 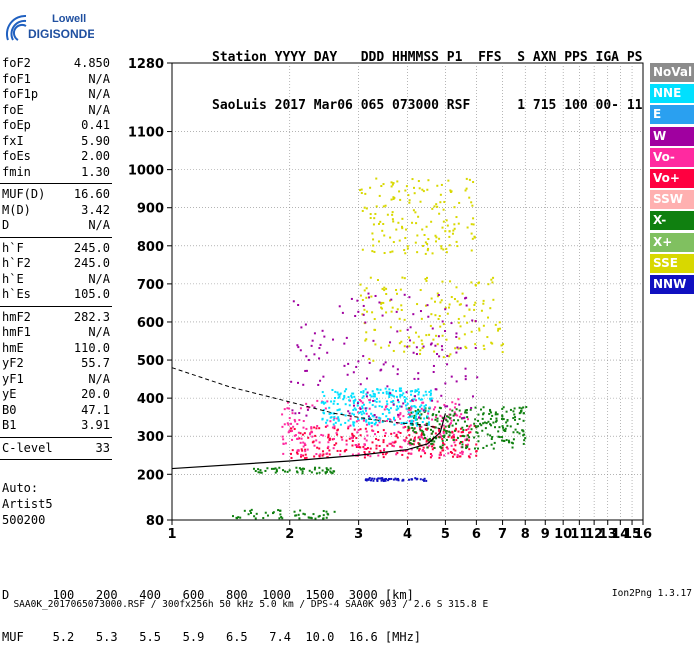 I want to click on param-separator, so click(x=56, y=237).